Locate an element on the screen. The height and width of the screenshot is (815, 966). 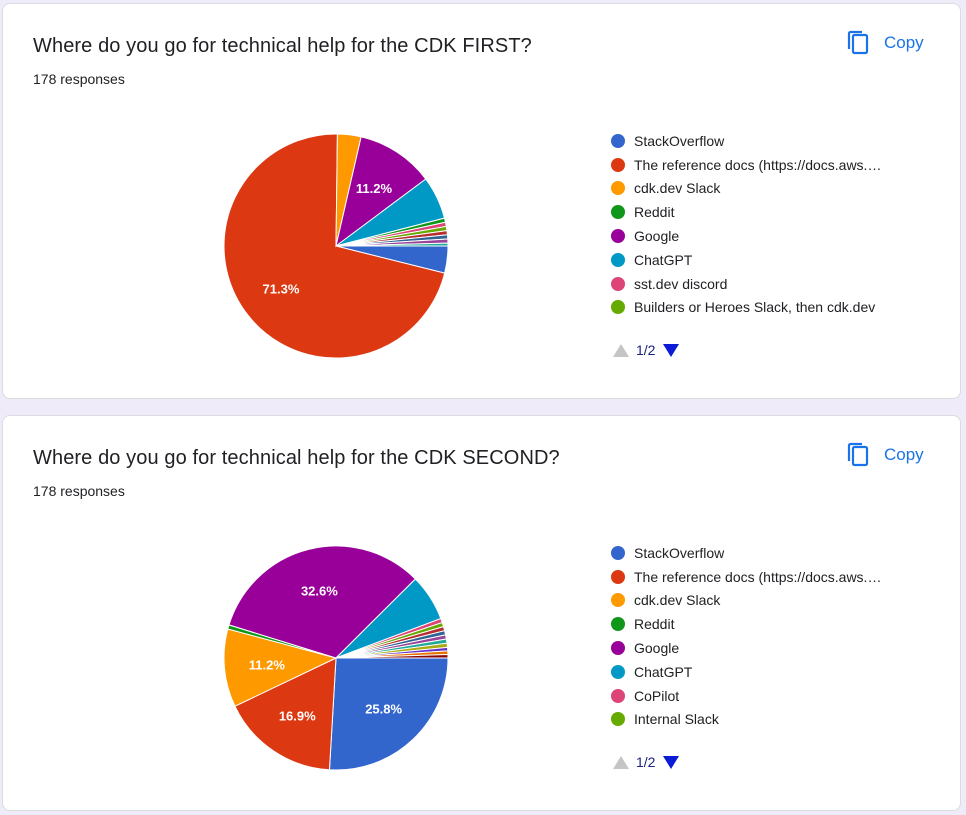
pie-chart-second: 25.8% 16.9% 11.2% 32.6% is located at coordinates (336, 658).